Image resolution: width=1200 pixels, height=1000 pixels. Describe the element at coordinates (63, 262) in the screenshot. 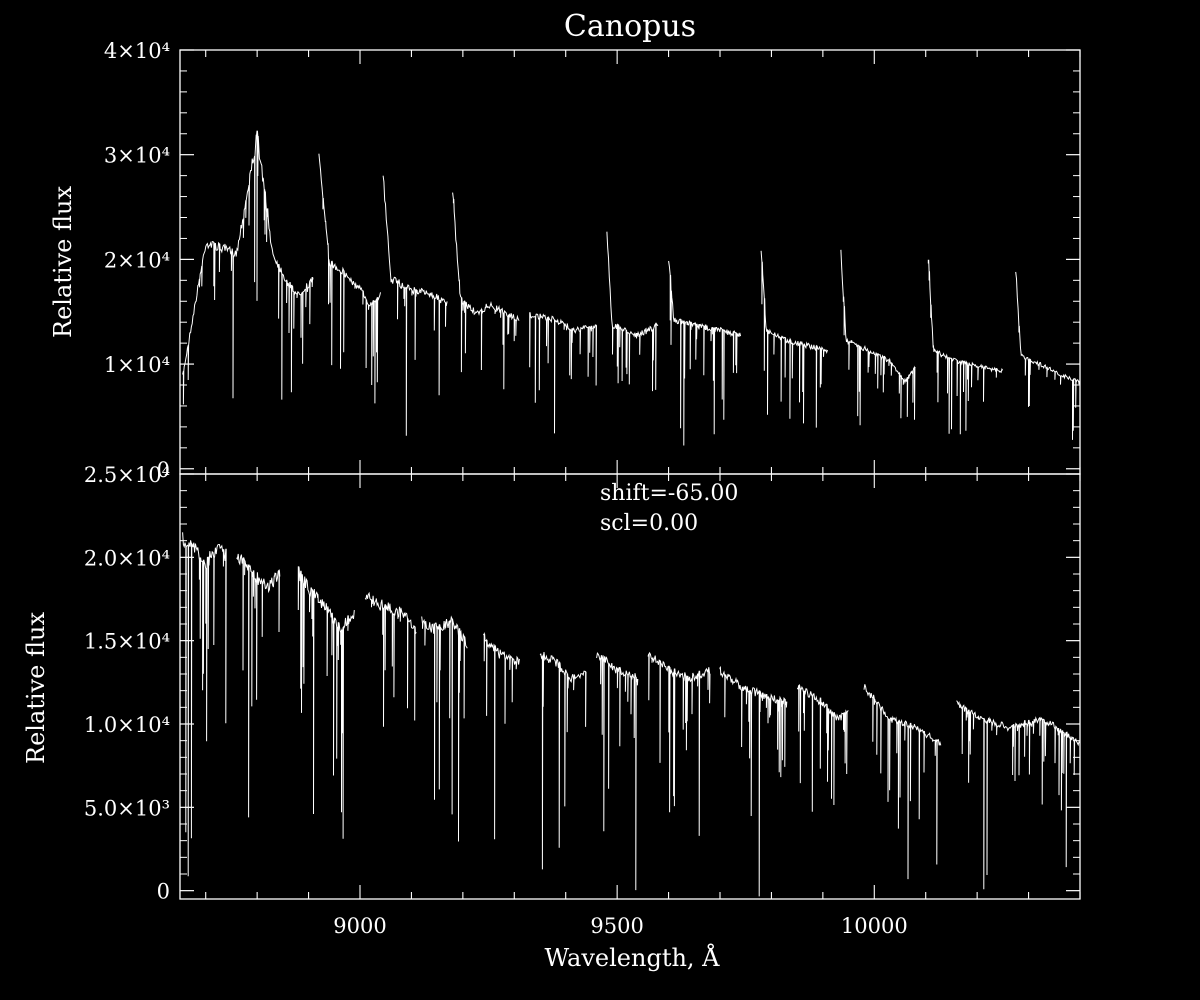

I see `top-y-axis-label: Relative flux` at that location.